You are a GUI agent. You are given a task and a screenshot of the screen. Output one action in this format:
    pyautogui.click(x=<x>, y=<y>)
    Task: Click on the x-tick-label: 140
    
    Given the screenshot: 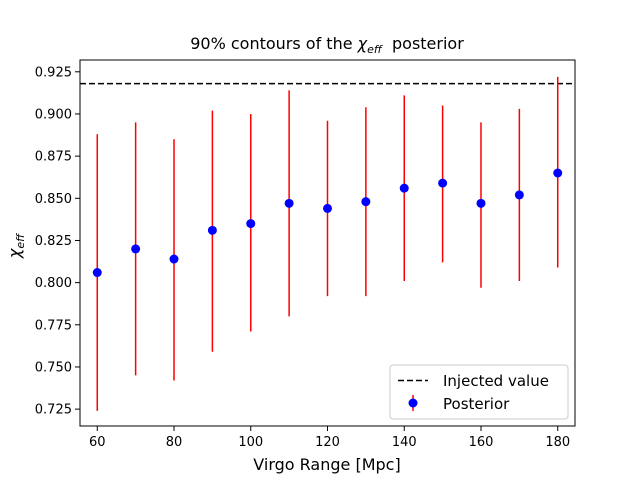 What is the action you would take?
    pyautogui.click(x=404, y=442)
    